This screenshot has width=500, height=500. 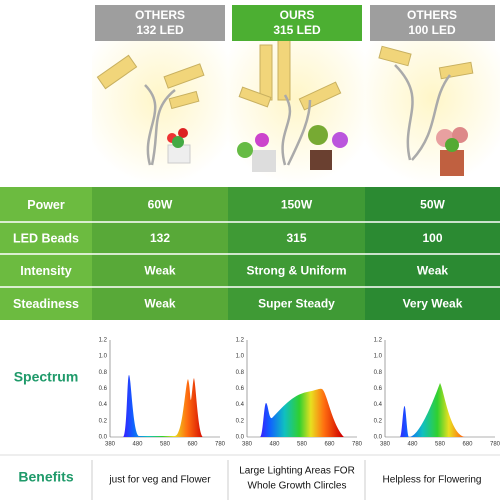 I want to click on header-title: OURS, so click(x=297, y=15).